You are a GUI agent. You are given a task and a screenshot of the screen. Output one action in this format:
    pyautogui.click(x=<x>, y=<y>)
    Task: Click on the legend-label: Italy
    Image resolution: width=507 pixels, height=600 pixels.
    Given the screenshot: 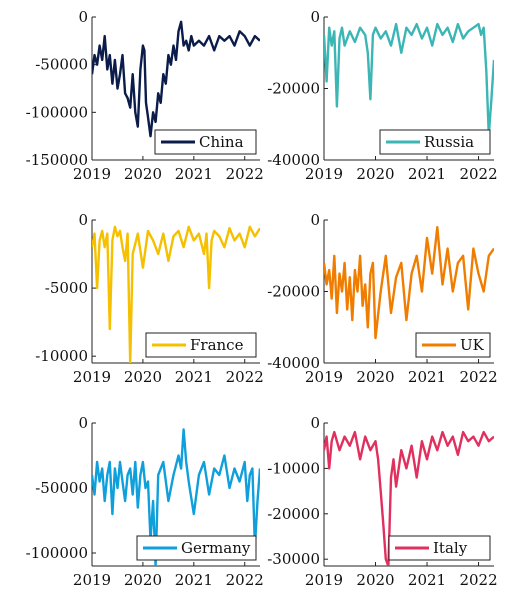 What is the action you would take?
    pyautogui.click(x=450, y=548)
    